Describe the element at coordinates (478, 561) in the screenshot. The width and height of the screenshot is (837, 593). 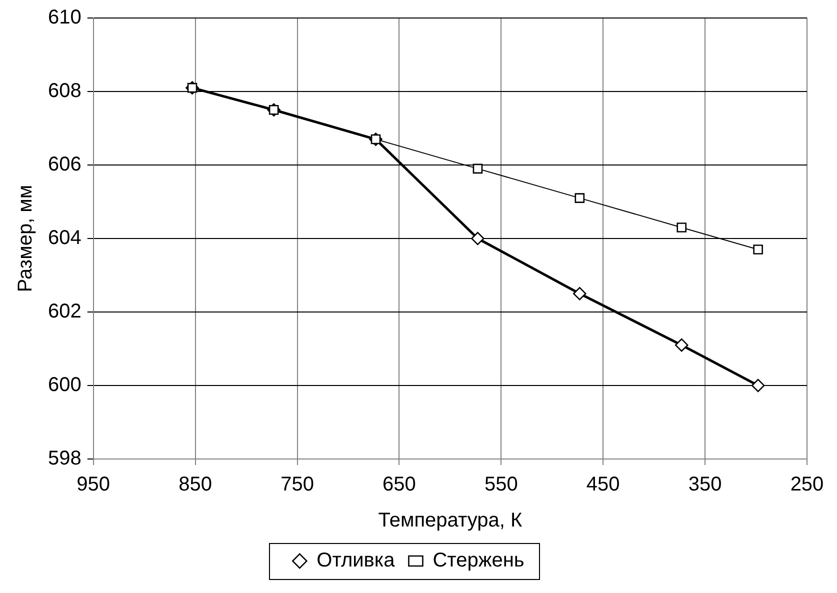
I see `legend-label: Стержень` at that location.